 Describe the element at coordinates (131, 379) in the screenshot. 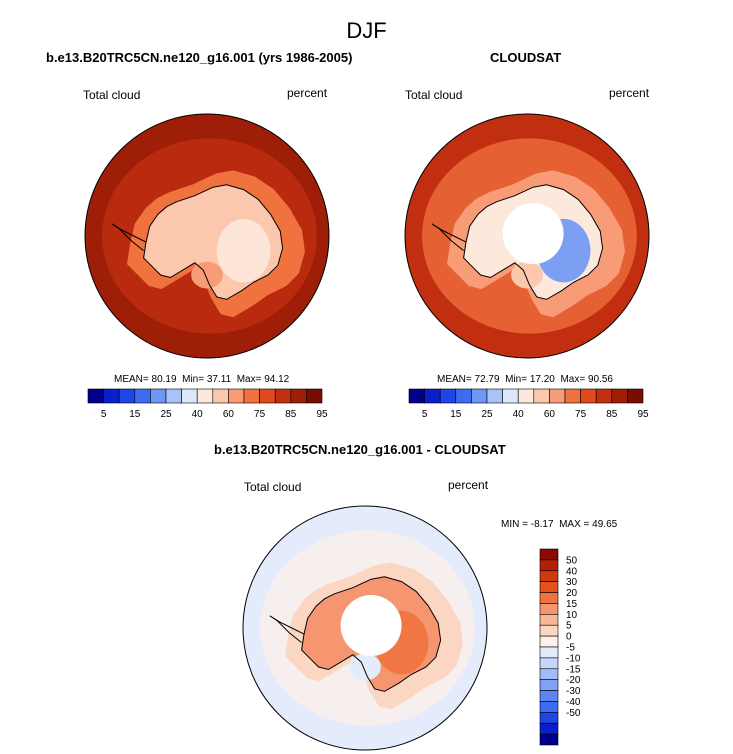

I see `panel1-mean-label: MEAN=` at that location.